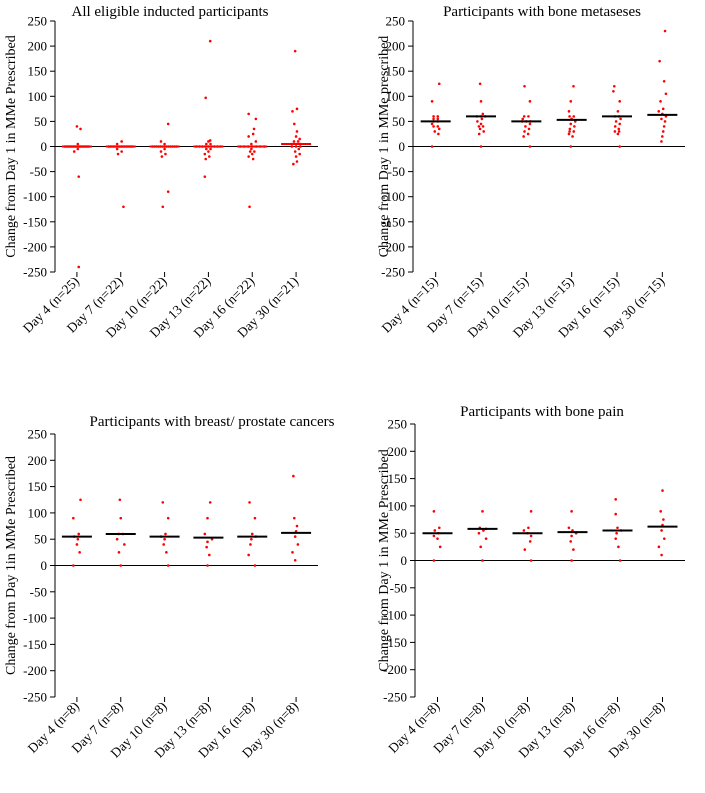 This screenshot has width=705, height=793. What do you see at coordinates (396, 71) in the screenshot?
I see `y-tick-label: 150` at bounding box center [396, 71].